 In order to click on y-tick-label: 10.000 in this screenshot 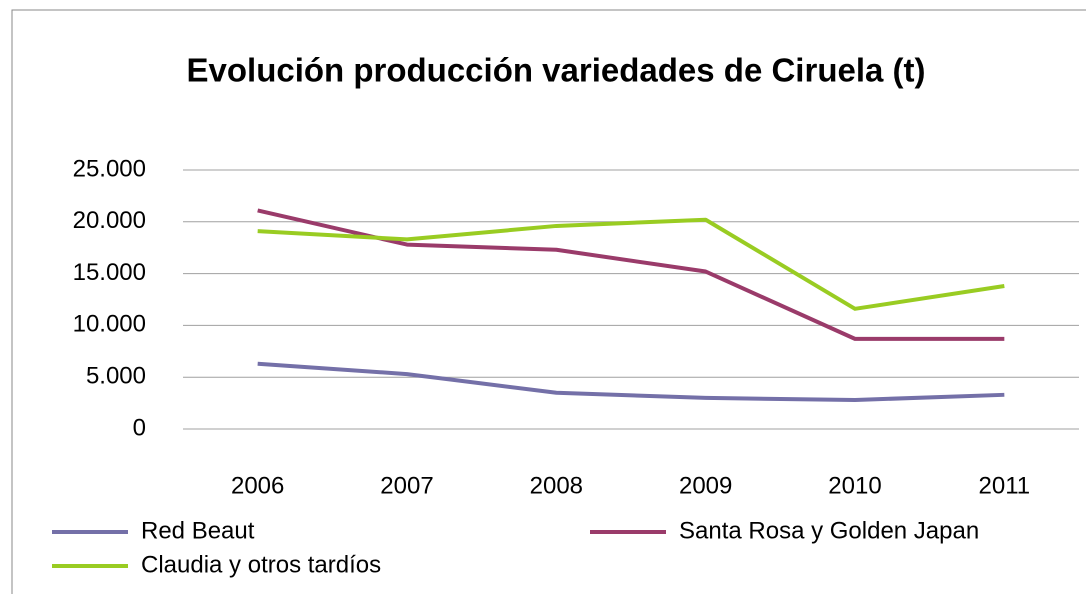, I will do `click(109, 324)`.